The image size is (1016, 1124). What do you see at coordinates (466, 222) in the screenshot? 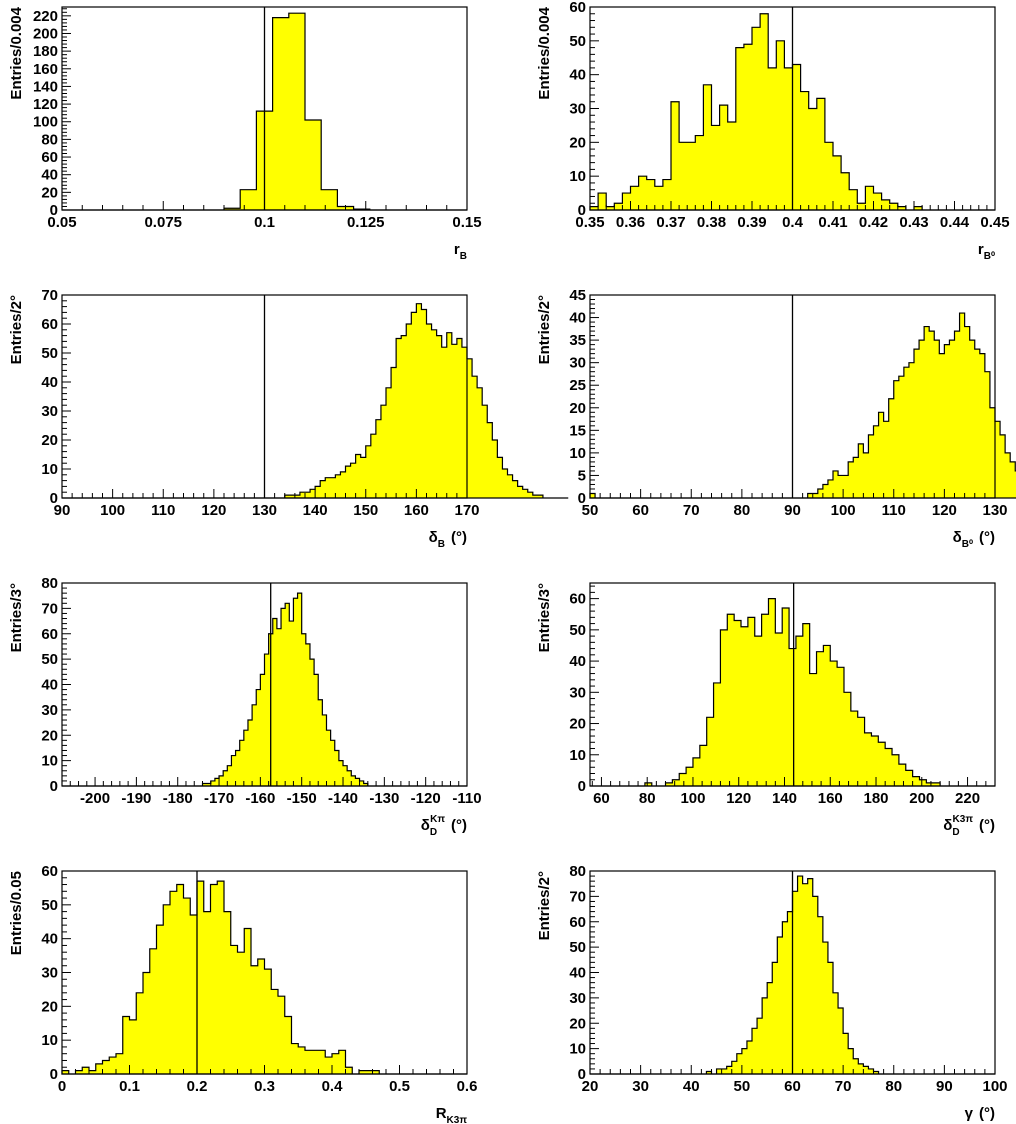
I see `x-tick-label: 0.15` at bounding box center [466, 222].